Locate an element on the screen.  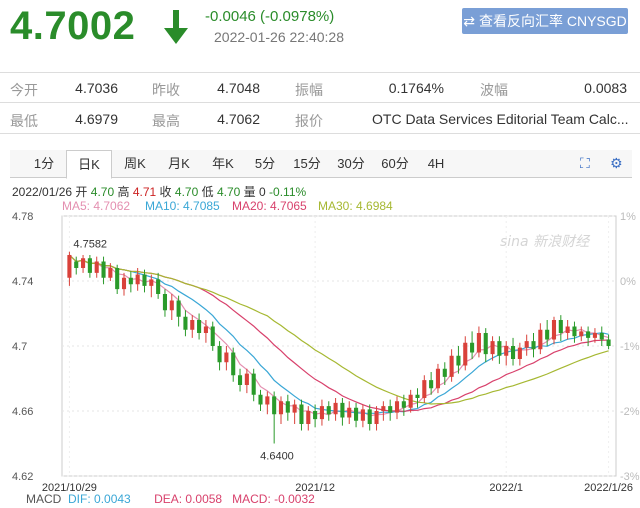
tab-15min: 15分 is located at coordinates (307, 163).